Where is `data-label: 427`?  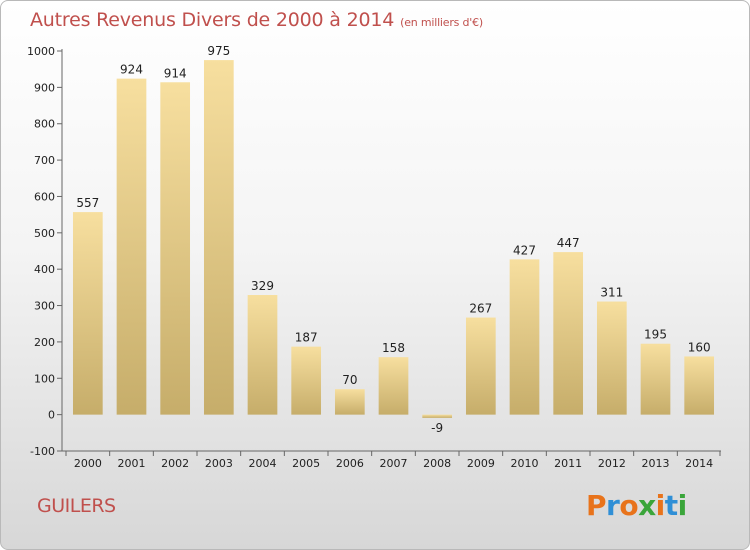
data-label: 427 is located at coordinates (524, 250).